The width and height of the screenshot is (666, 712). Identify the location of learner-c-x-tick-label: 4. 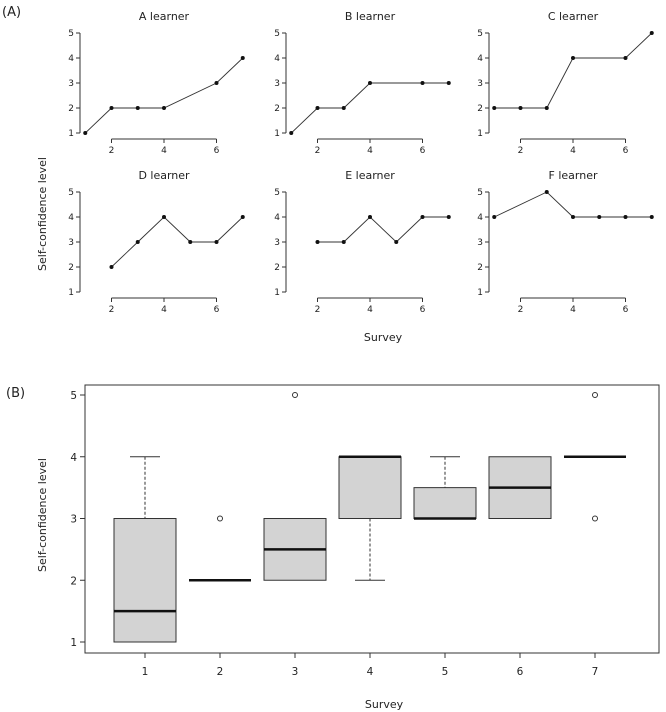
(573, 151).